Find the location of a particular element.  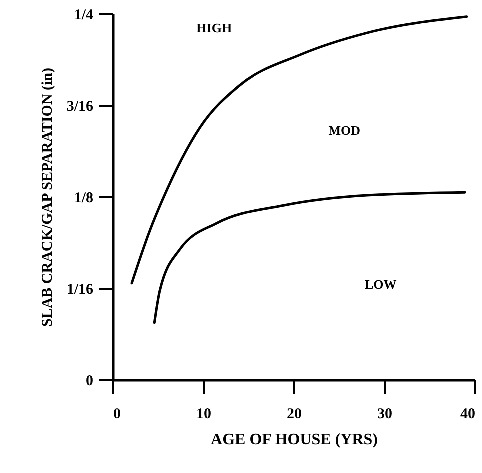

y-tick-label: 1/8 is located at coordinates (84, 198).